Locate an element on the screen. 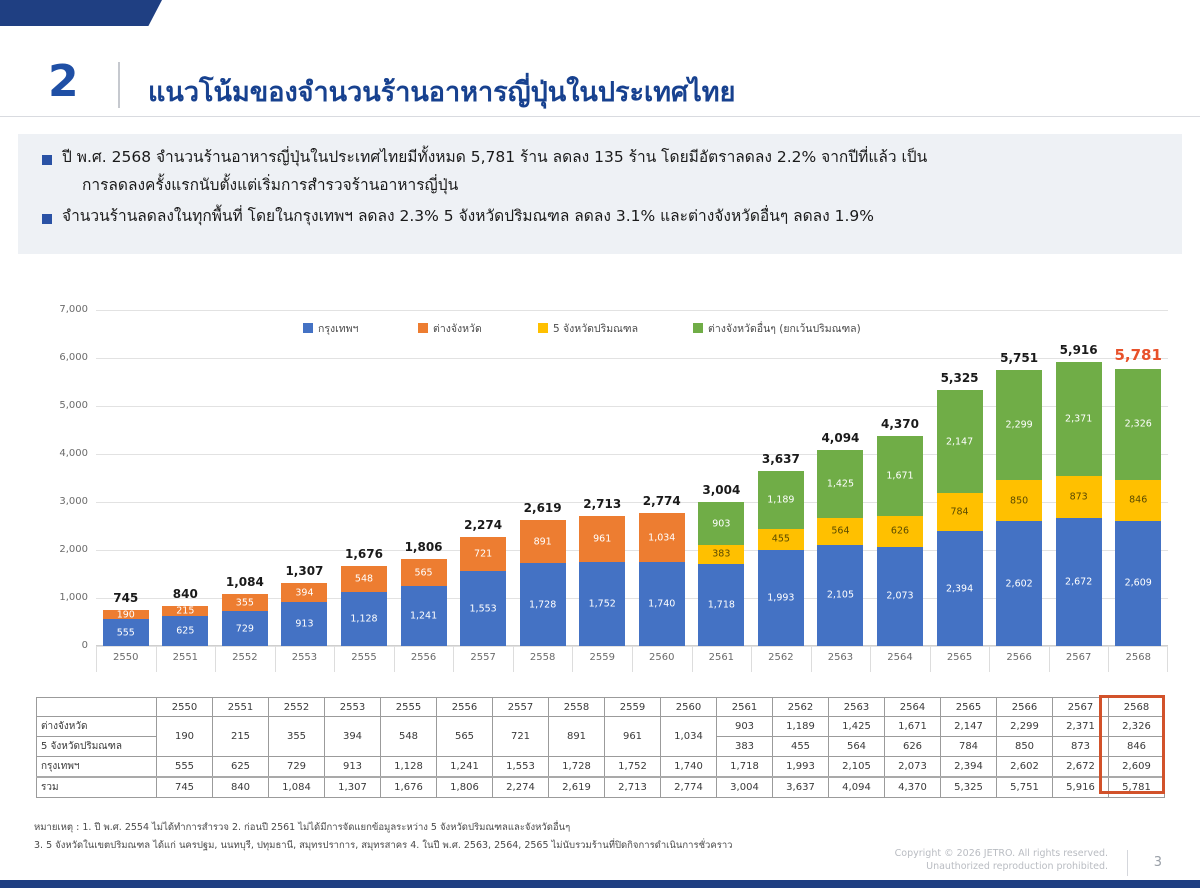 The image size is (1200, 888). bar-segment-value: 846 is located at coordinates (1138, 500).